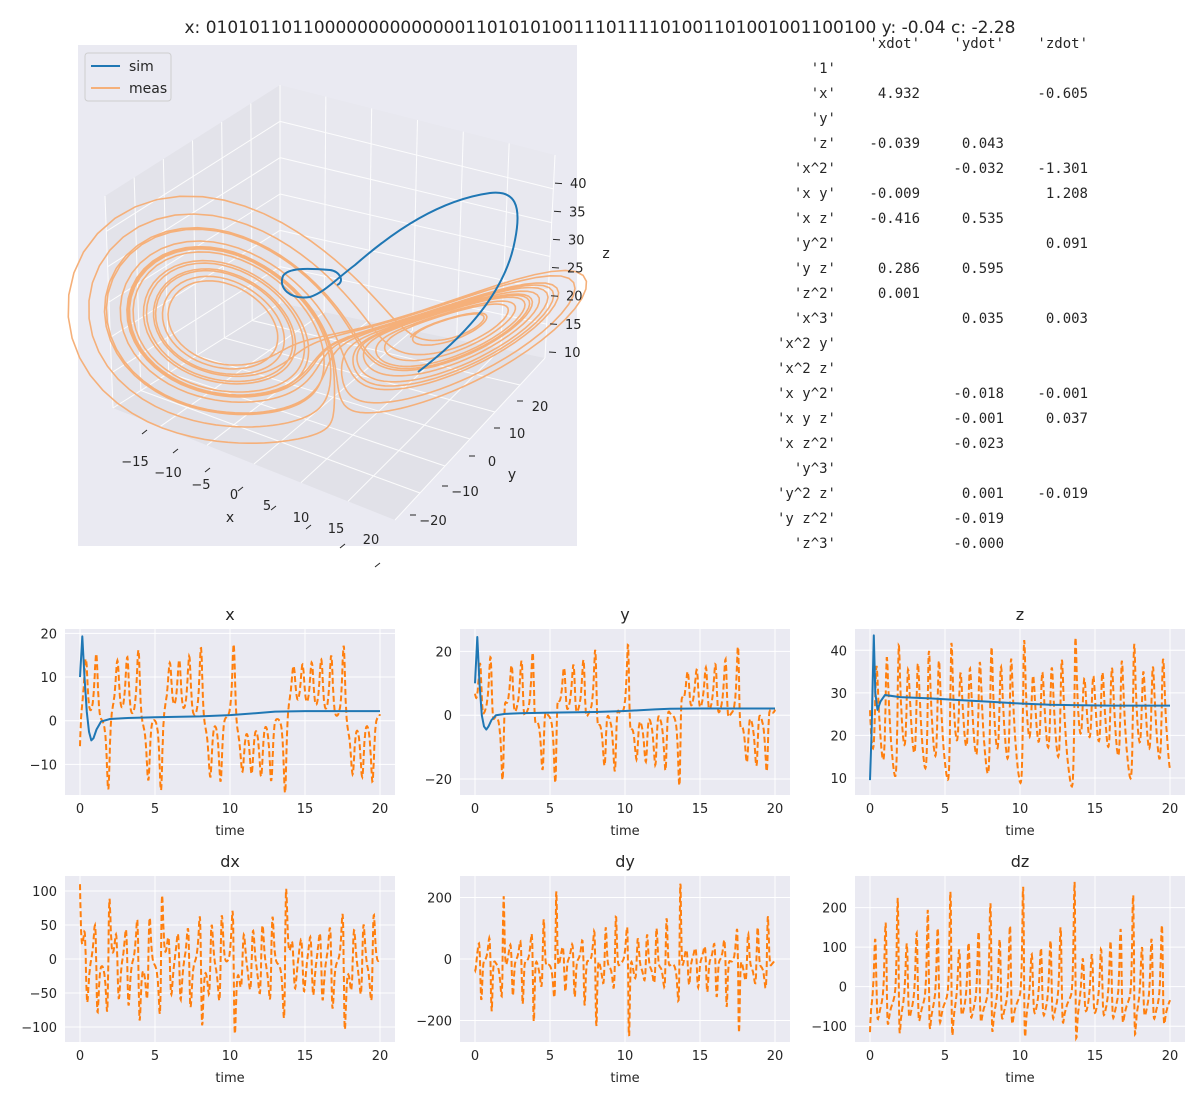 Image resolution: width=1200 pixels, height=1100 pixels. Describe the element at coordinates (1066, 419) in the screenshot. I see `coef-value: 0.037` at that location.